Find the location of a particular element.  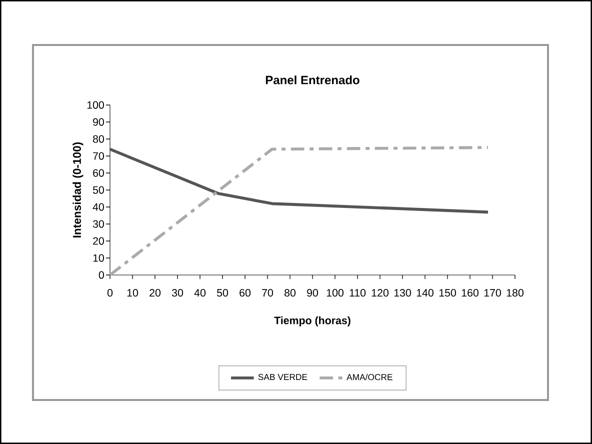

x-tick-label: 30 is located at coordinates (178, 293).